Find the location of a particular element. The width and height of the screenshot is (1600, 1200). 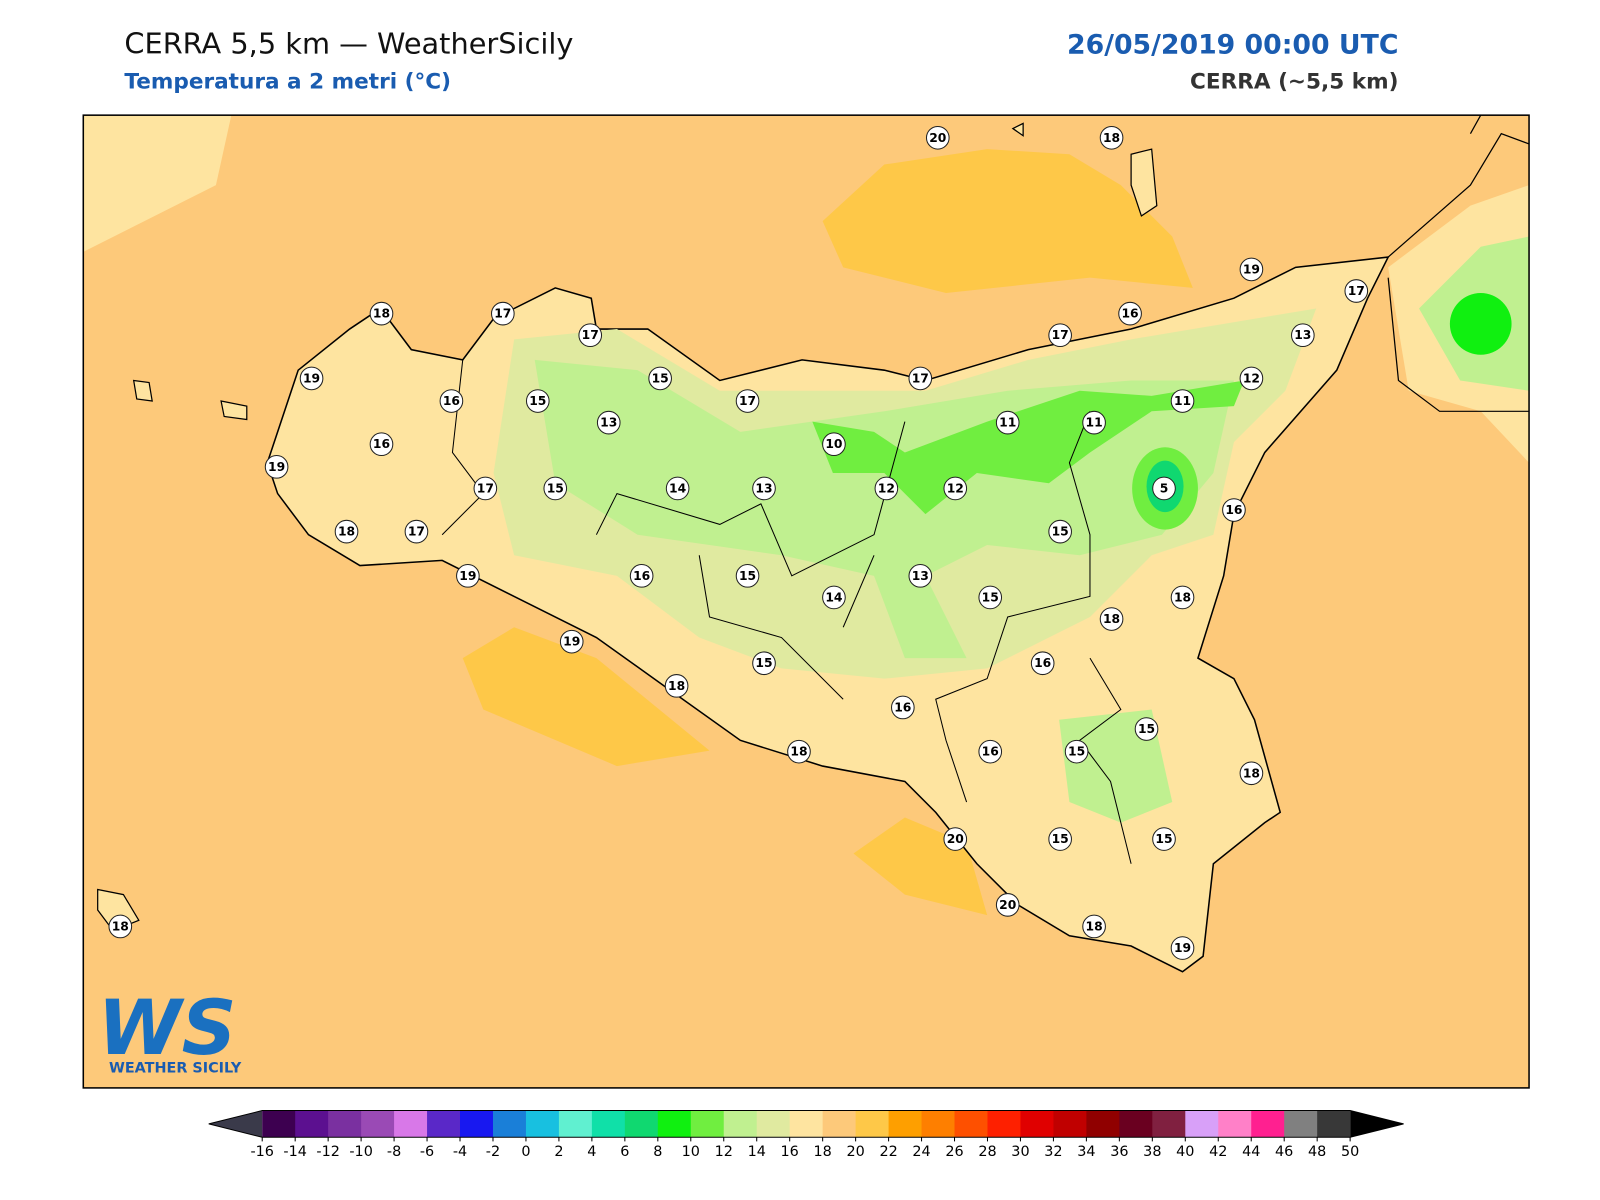

station-value: 12 is located at coordinates (886, 488).